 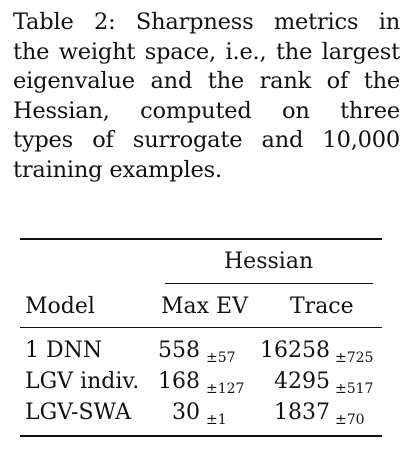 I want to click on caption-line: eigenvalue and the rank of the, so click(x=206, y=81).